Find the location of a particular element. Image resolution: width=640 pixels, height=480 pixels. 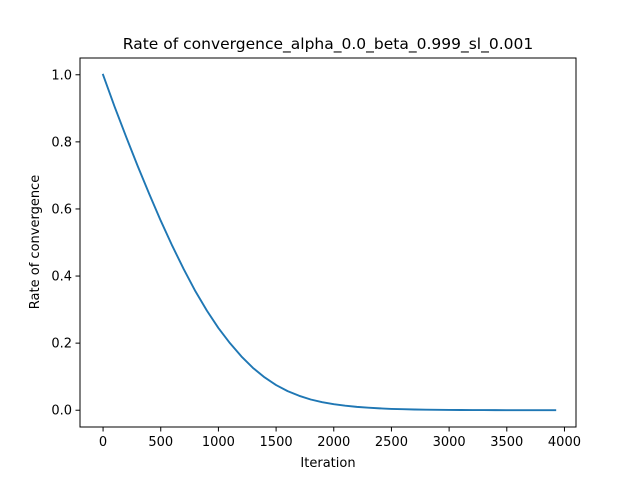

x-tick-label: 1000 is located at coordinates (218, 442).